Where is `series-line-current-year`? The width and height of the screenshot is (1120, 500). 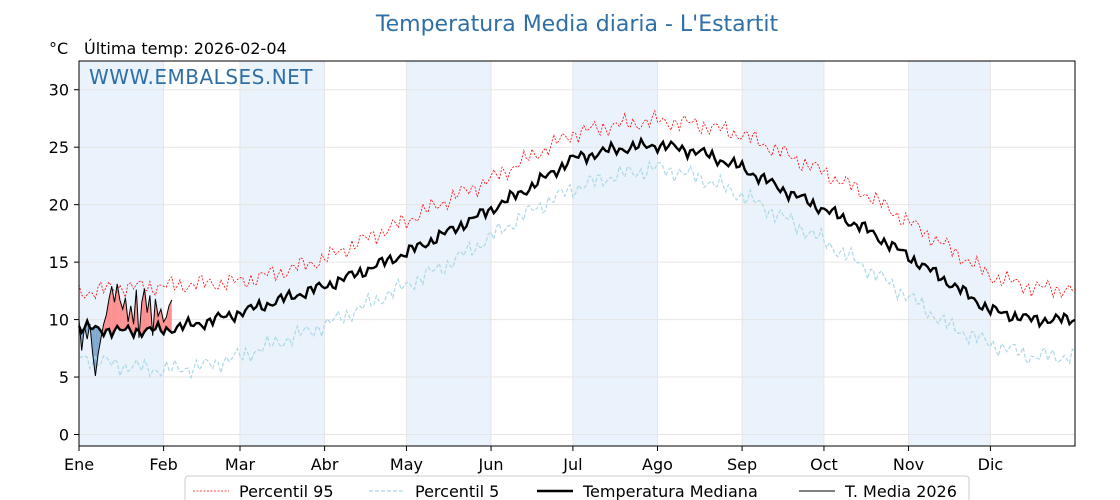
series-line-current-year is located at coordinates (125, 329).